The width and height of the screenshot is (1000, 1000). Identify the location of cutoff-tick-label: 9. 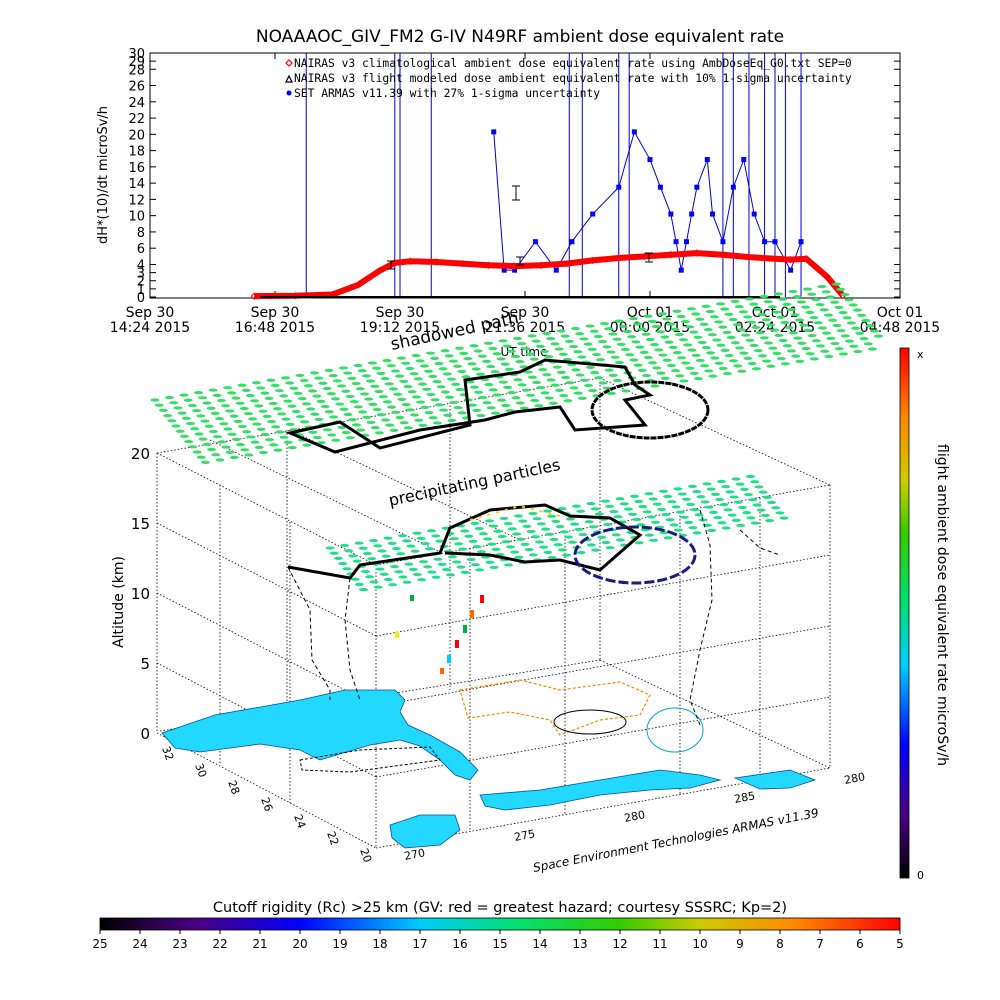
(740, 944).